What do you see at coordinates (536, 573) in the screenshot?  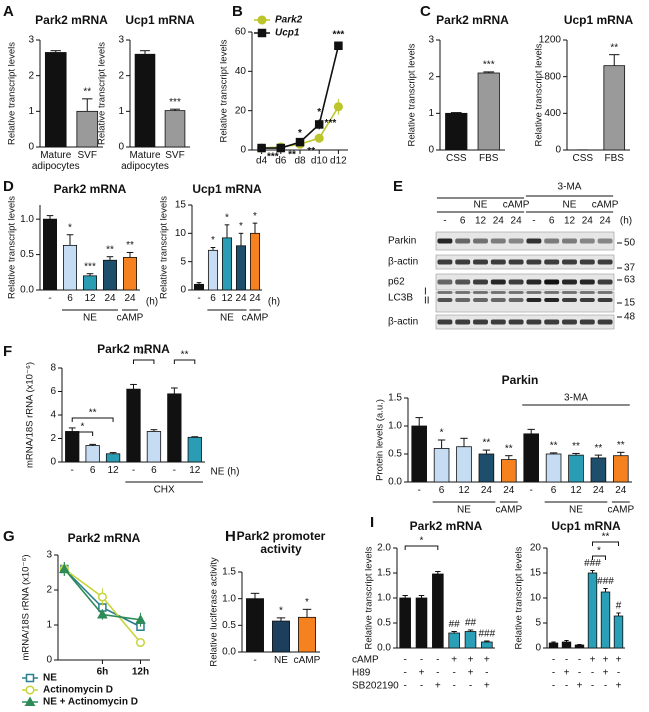 I see `y-tick-label: 15` at bounding box center [536, 573].